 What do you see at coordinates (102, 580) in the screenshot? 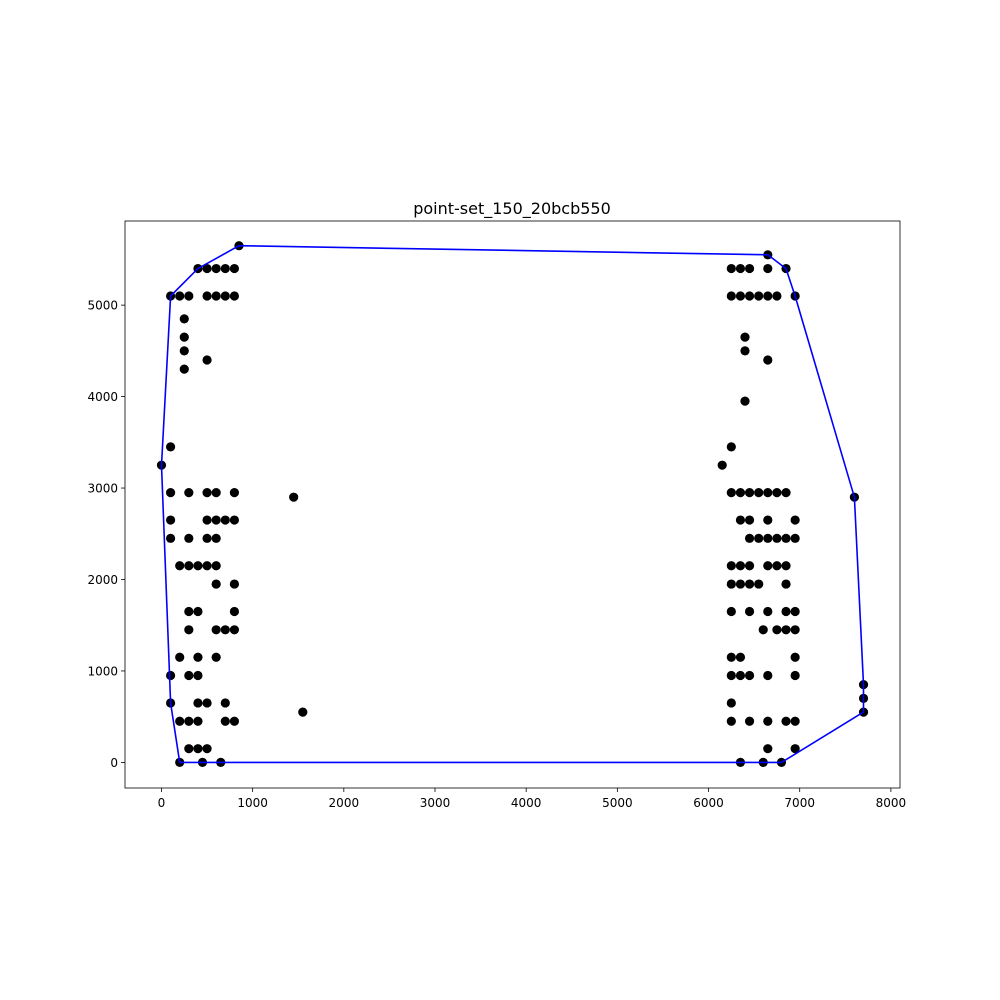
I see `y-tick-label: 2000` at bounding box center [102, 580].